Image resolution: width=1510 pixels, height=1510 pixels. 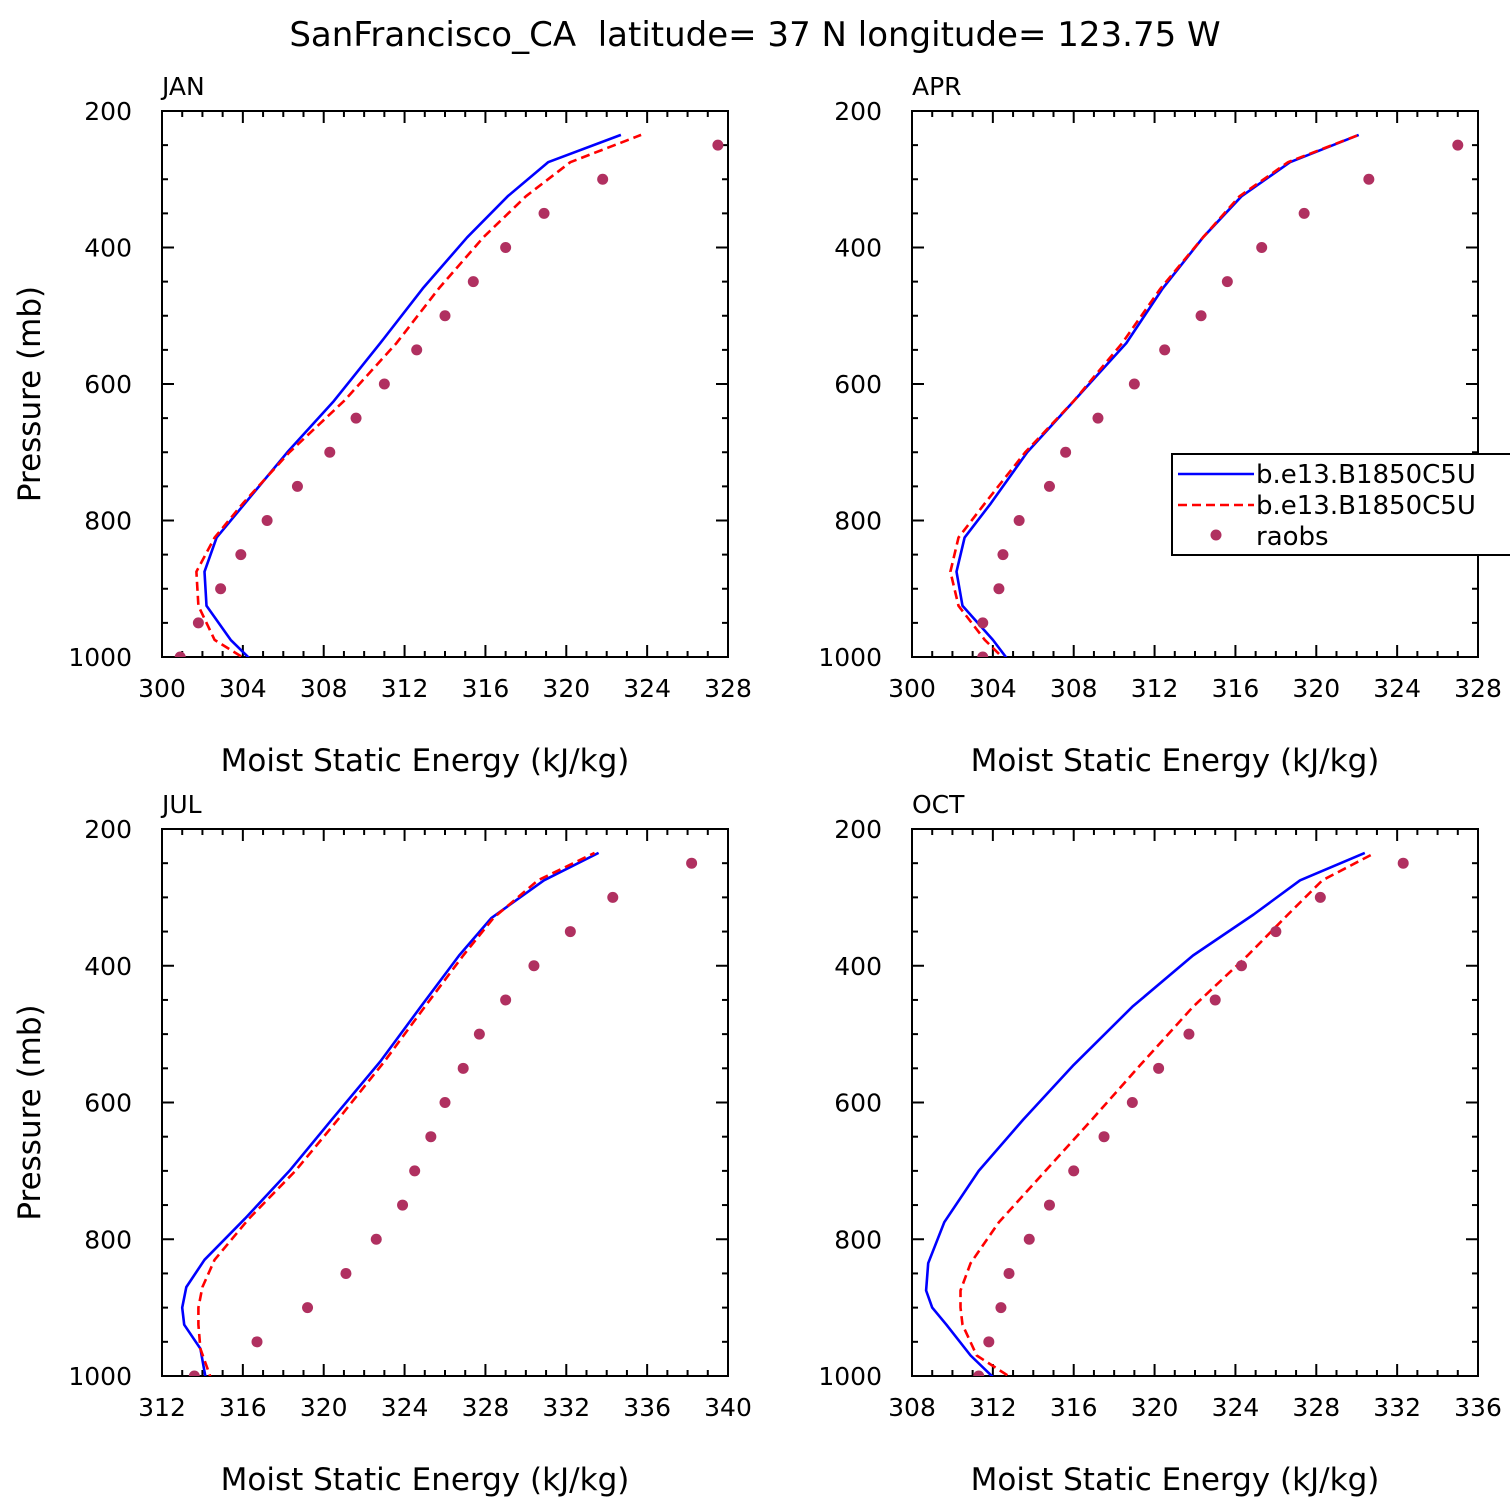 What do you see at coordinates (1366, 475) in the screenshot?
I see `legend-entry-label: b.e13.B1850C5U` at bounding box center [1366, 475].